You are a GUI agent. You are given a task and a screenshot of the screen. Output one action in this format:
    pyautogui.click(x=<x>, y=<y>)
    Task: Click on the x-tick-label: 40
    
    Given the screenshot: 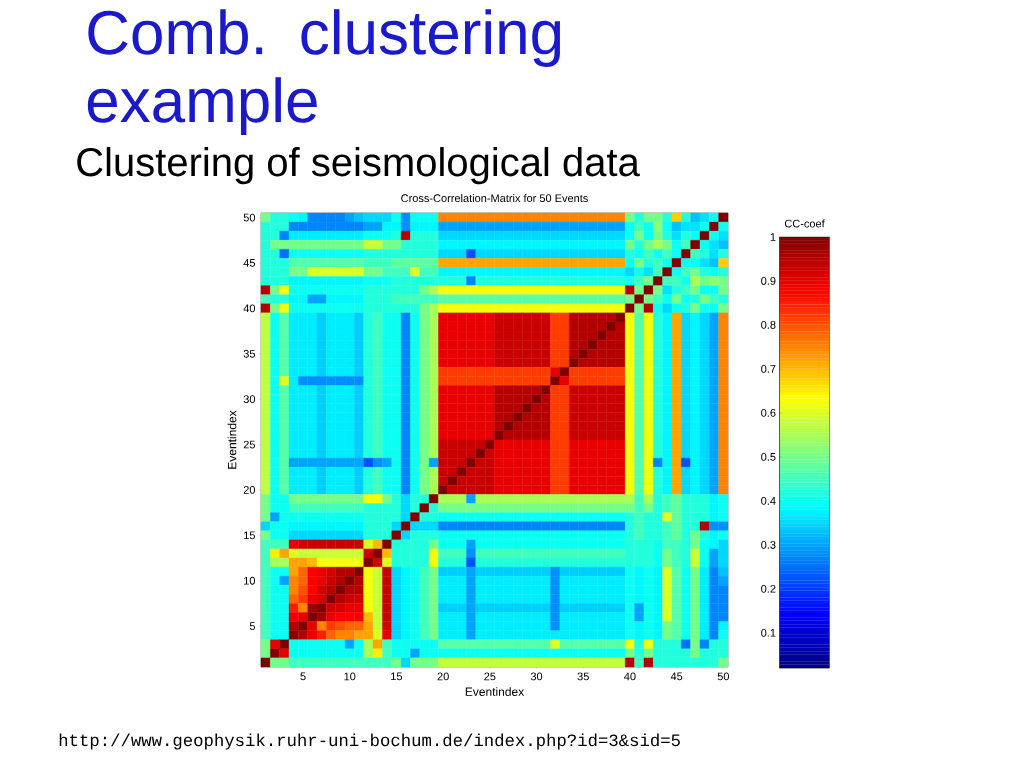 What is the action you would take?
    pyautogui.click(x=630, y=676)
    